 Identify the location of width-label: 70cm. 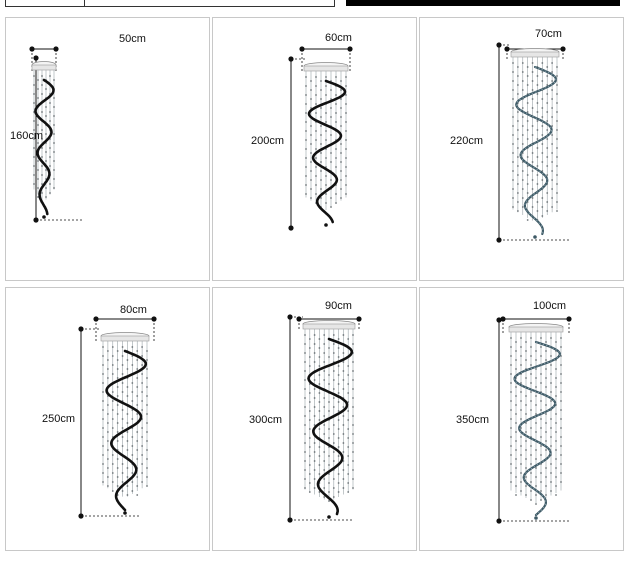
(548, 34).